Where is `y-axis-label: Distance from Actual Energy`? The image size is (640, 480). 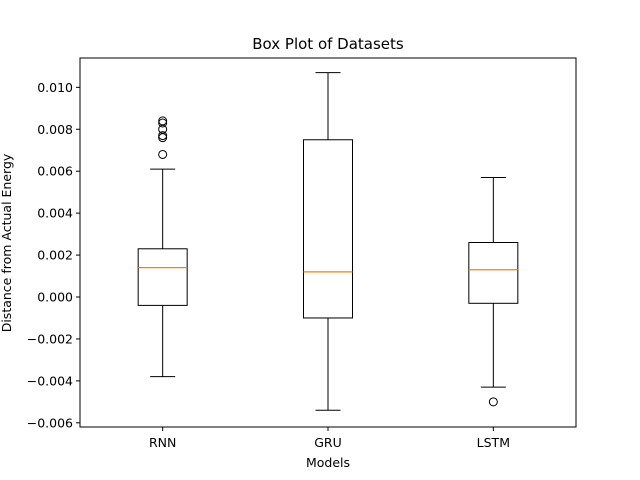 y-axis-label: Distance from Actual Energy is located at coordinates (7, 242).